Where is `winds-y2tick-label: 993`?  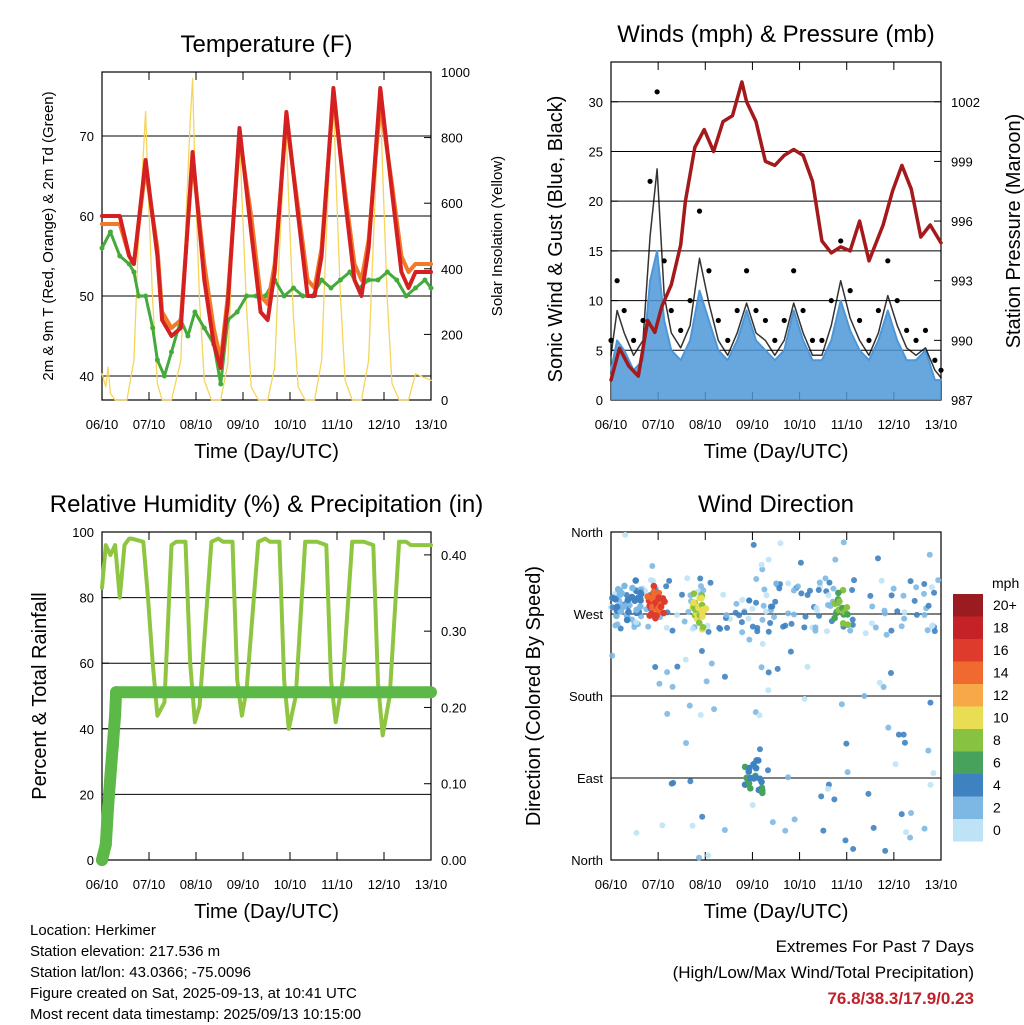 winds-y2tick-label: 993 is located at coordinates (962, 281).